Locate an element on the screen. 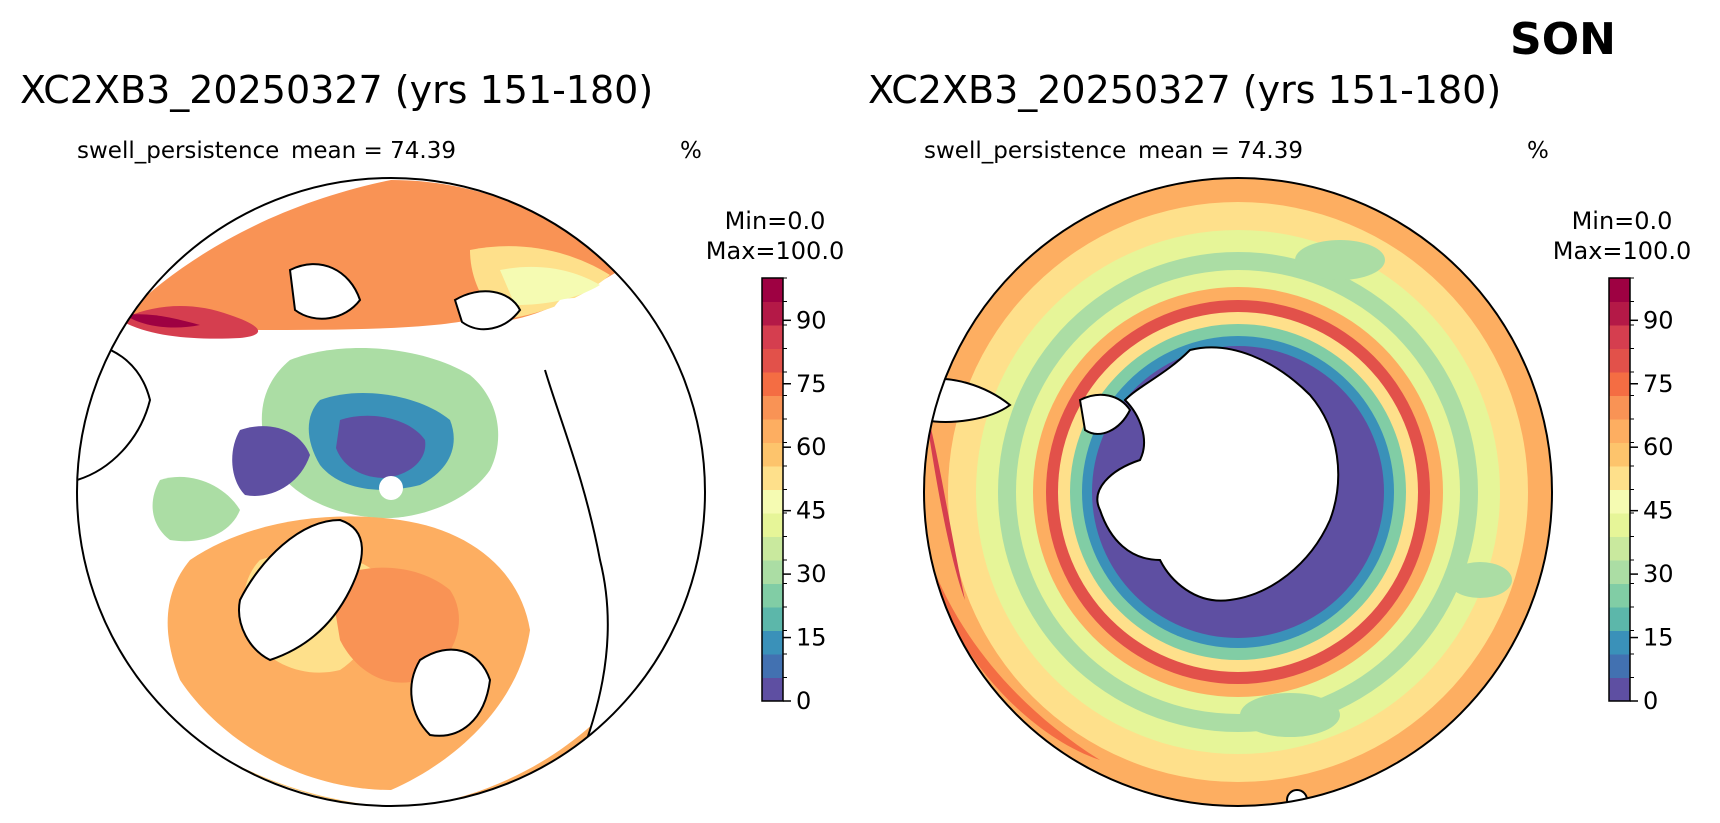  panel-2-variable: swell_persistence is located at coordinates (1025, 151).